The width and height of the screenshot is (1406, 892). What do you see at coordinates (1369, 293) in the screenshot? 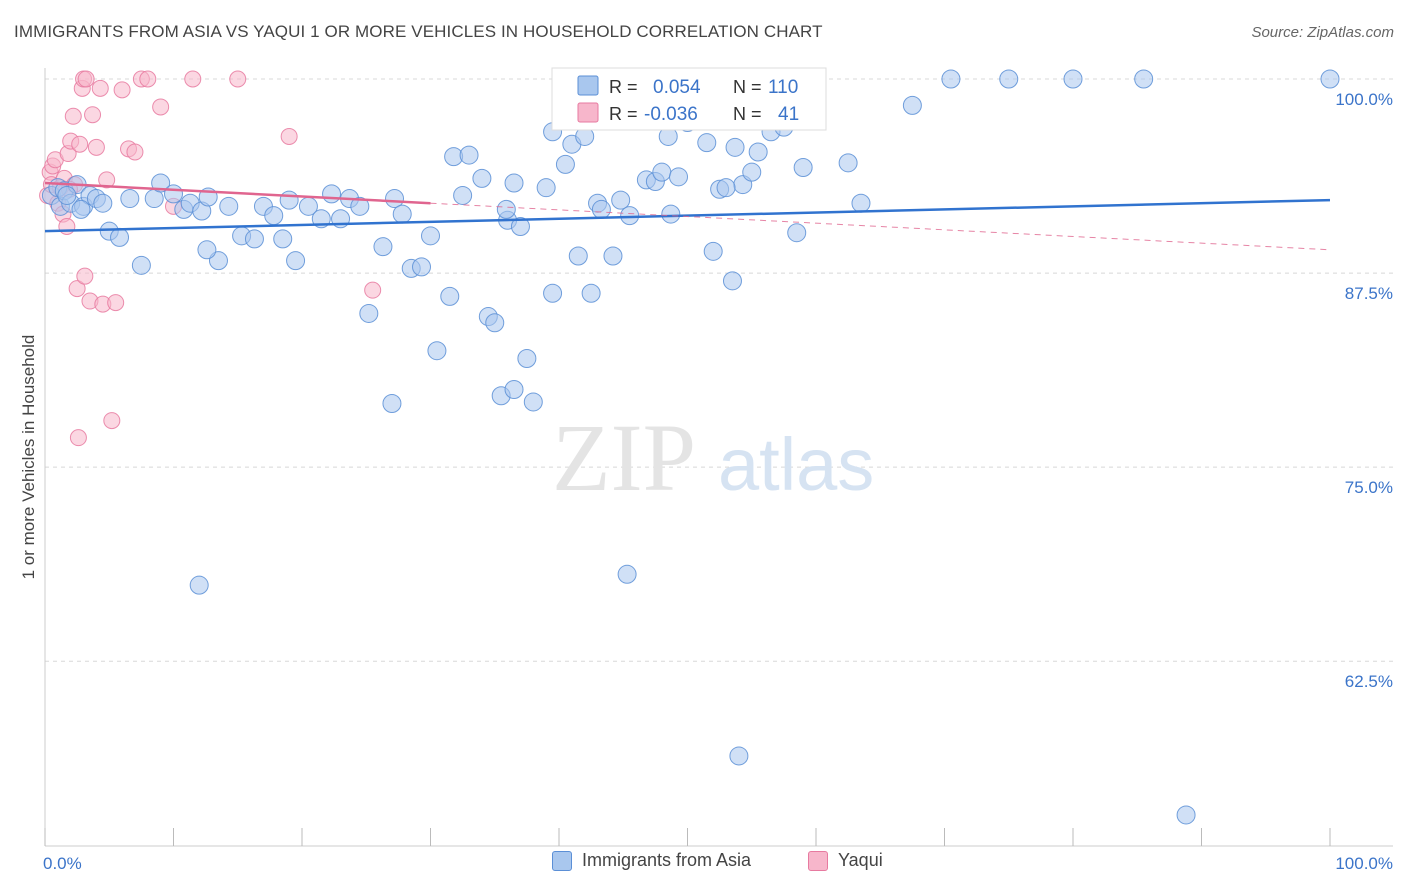
I see `y-tick-label: 87.5%` at bounding box center [1369, 293].